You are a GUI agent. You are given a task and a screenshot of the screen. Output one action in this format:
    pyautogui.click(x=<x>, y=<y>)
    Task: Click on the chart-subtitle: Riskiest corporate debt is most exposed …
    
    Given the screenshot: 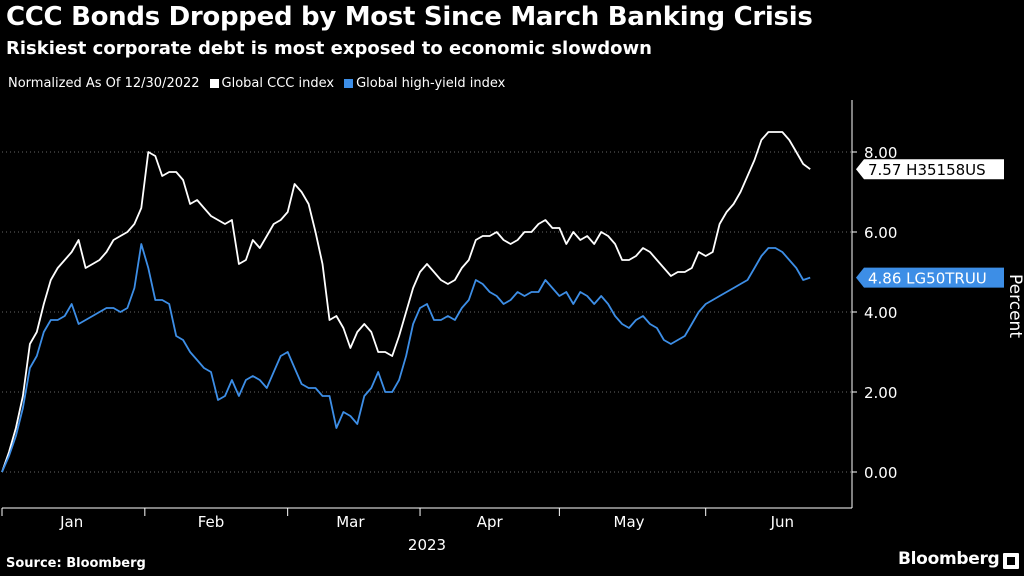 What is the action you would take?
    pyautogui.click(x=329, y=48)
    